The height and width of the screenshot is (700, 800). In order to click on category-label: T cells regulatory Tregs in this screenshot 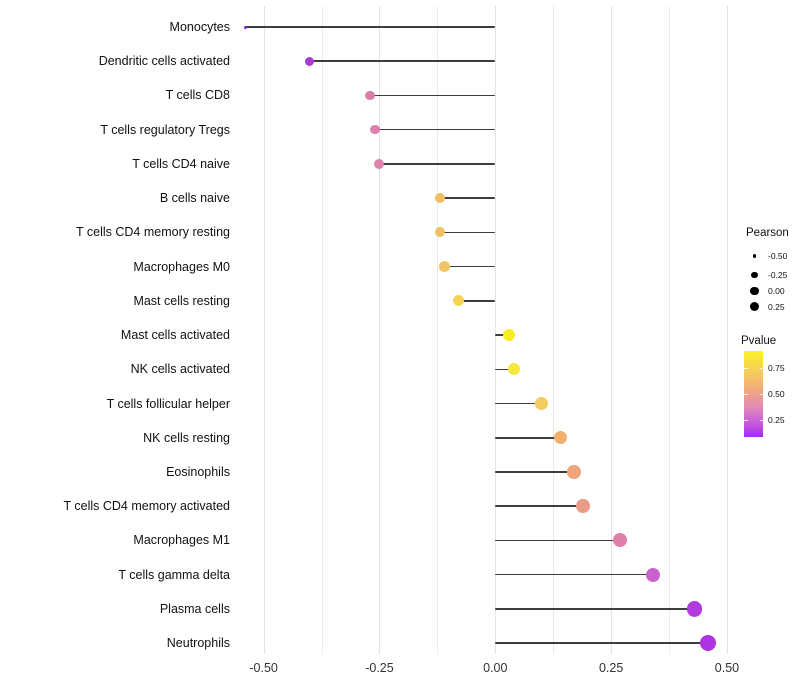, I will do `click(165, 129)`.